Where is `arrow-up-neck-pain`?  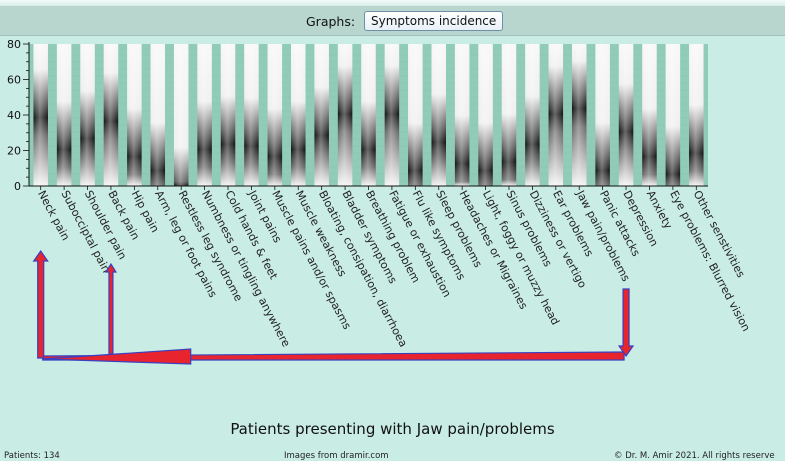
arrow-up-neck-pain is located at coordinates (40, 304).